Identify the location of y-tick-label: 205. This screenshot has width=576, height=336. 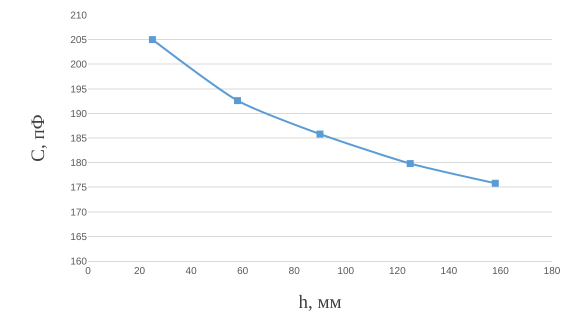
(79, 40).